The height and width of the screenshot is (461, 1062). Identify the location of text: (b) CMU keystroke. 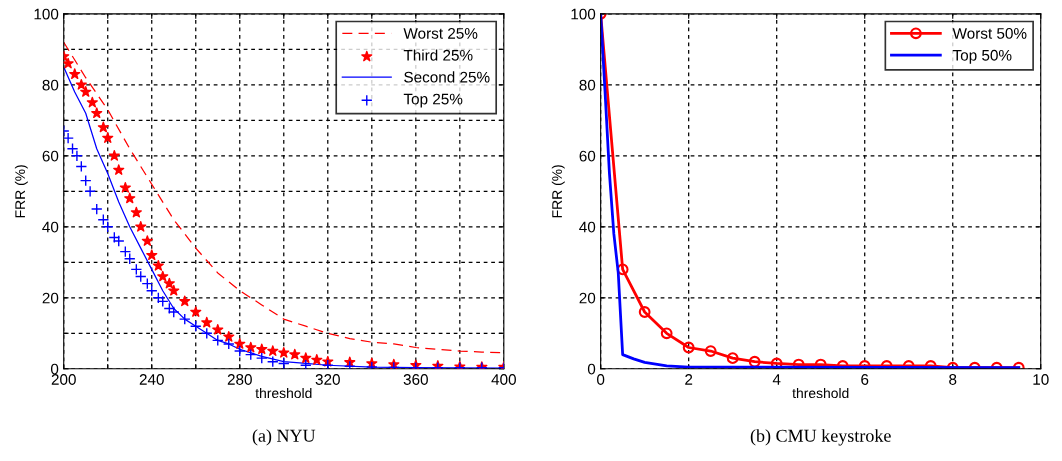
(820, 437).